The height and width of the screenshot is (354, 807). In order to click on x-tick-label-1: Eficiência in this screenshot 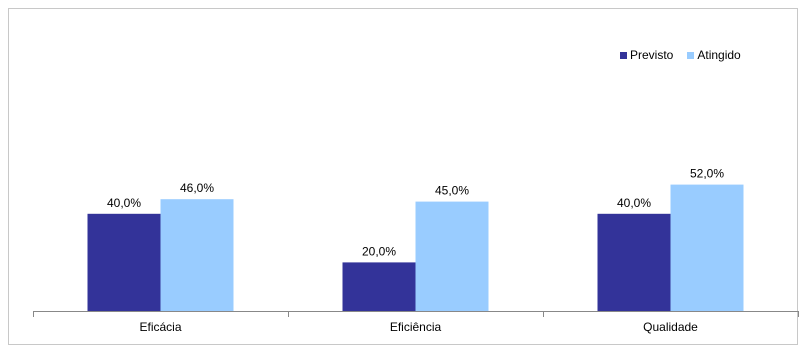, I will do `click(416, 327)`.